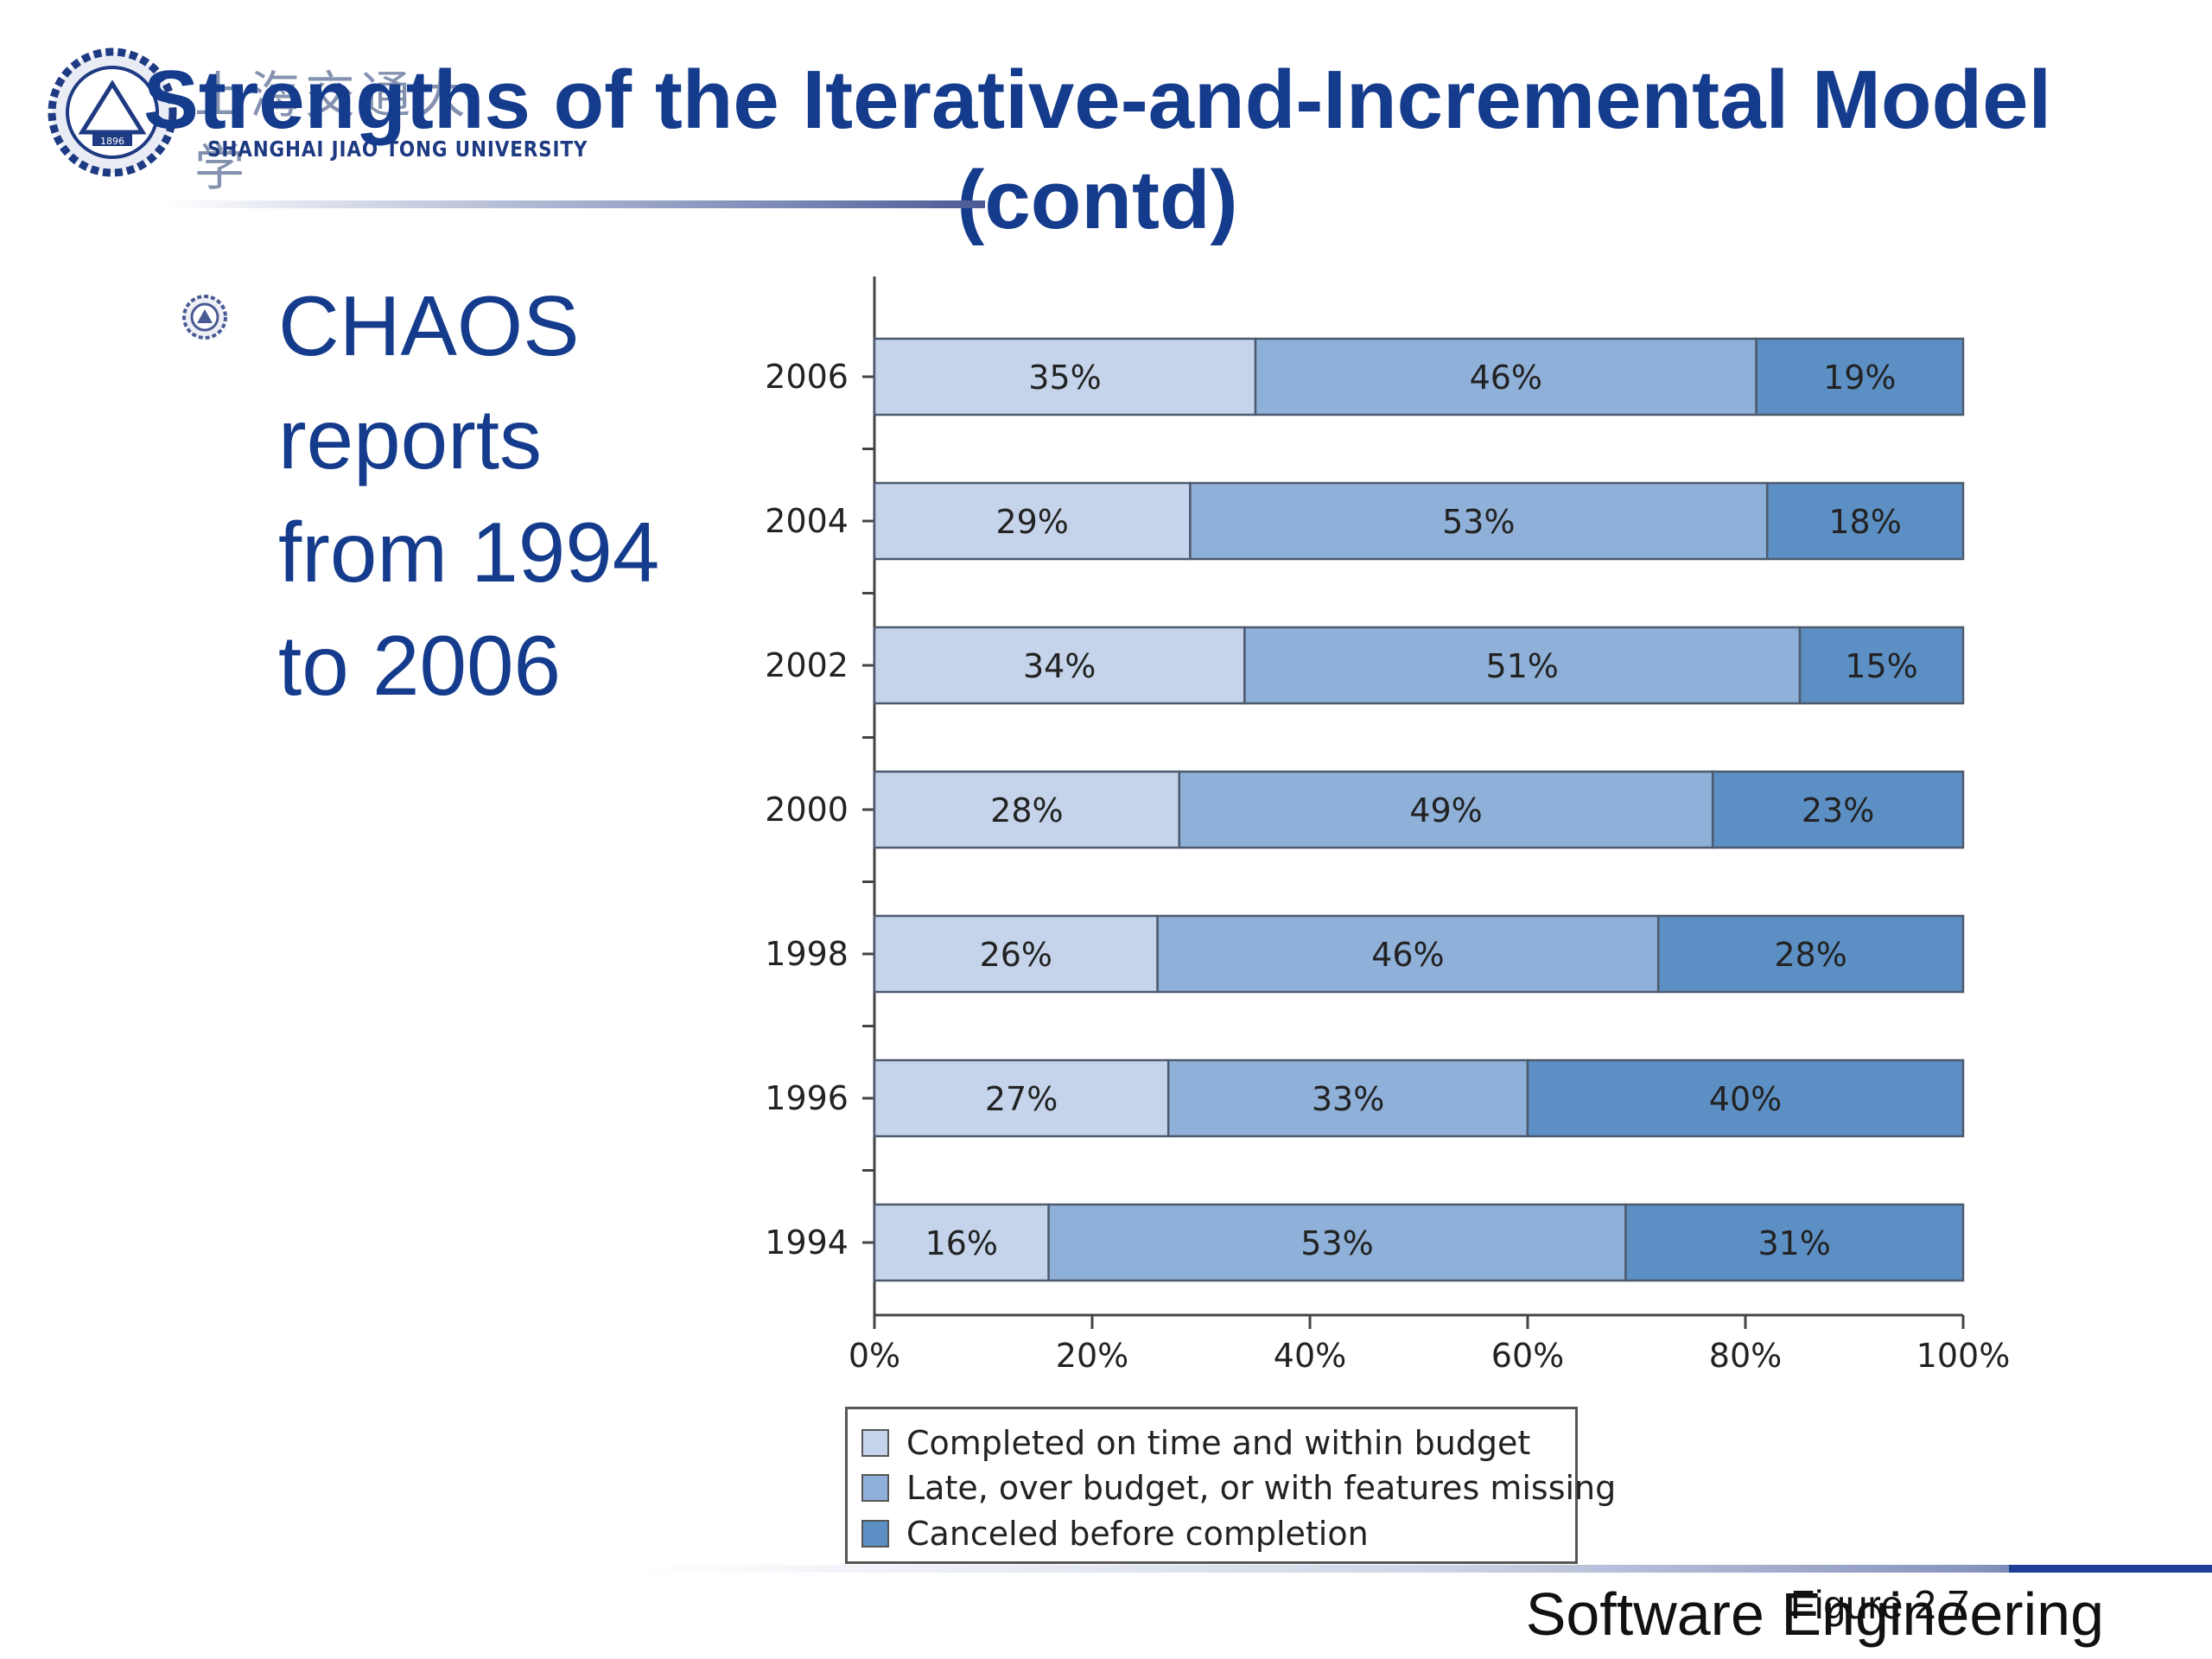 The height and width of the screenshot is (1659, 2212). I want to click on bullet-seal-icon, so click(204, 317).